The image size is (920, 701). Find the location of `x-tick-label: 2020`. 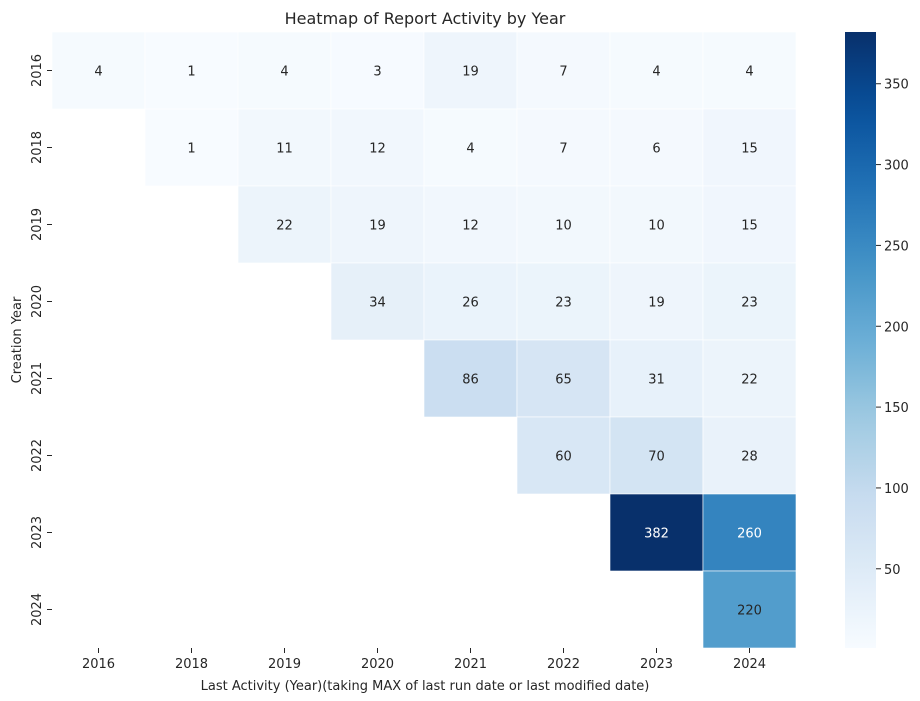

x-tick-label: 2020 is located at coordinates (377, 664).